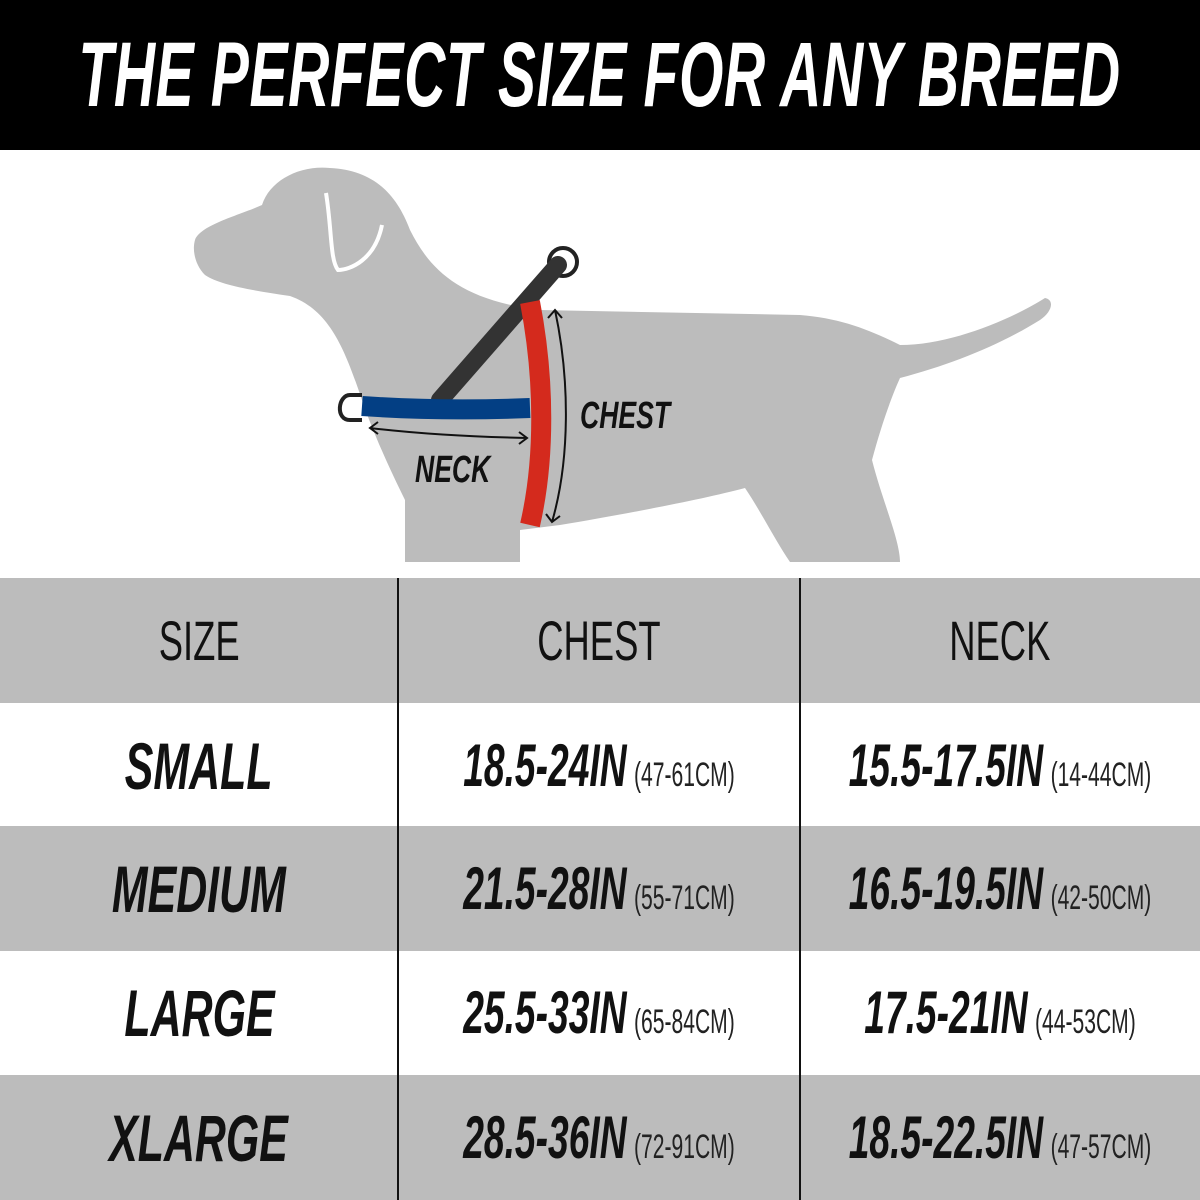 This screenshot has width=1200, height=1200. Describe the element at coordinates (1000, 640) in the screenshot. I see `header-neck: NECK` at that location.